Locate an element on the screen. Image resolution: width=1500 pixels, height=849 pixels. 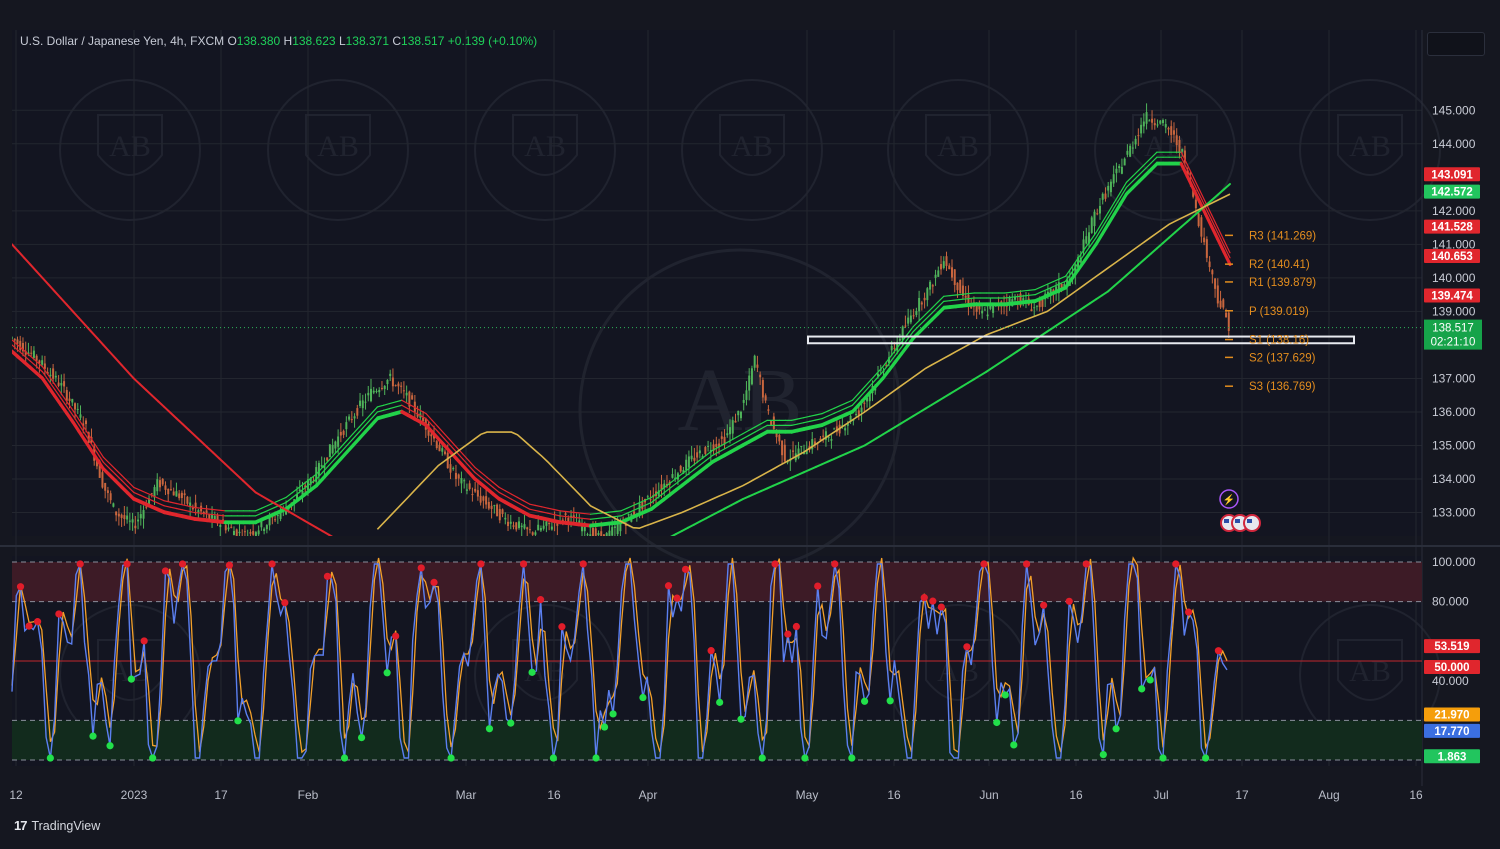
oscillator-value-tag: 21.970 is located at coordinates (1452, 714).